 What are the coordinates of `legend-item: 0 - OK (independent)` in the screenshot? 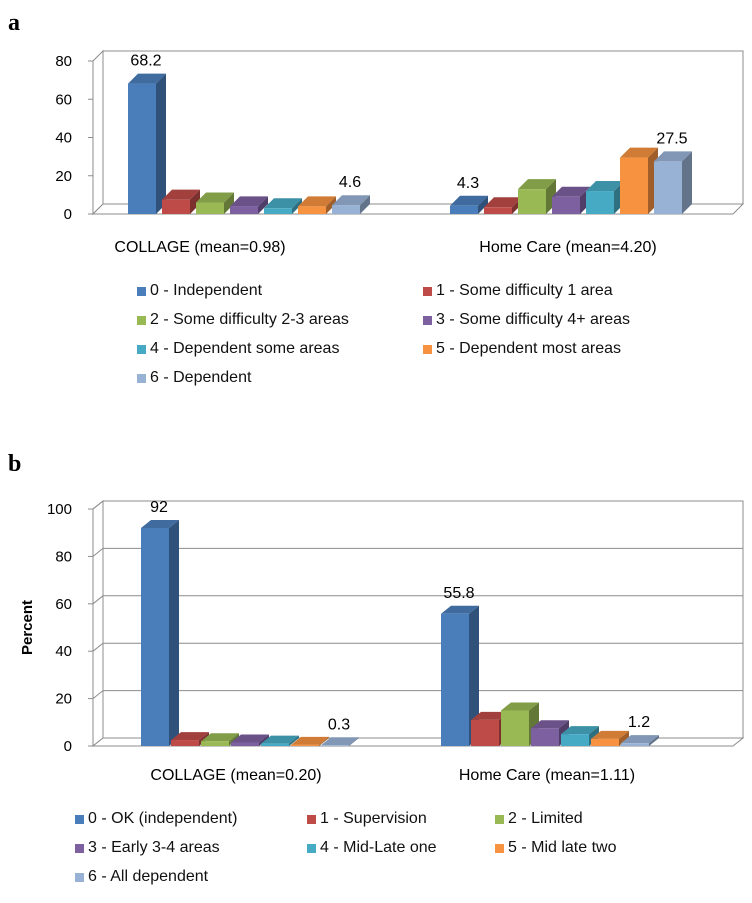 It's located at (156, 819).